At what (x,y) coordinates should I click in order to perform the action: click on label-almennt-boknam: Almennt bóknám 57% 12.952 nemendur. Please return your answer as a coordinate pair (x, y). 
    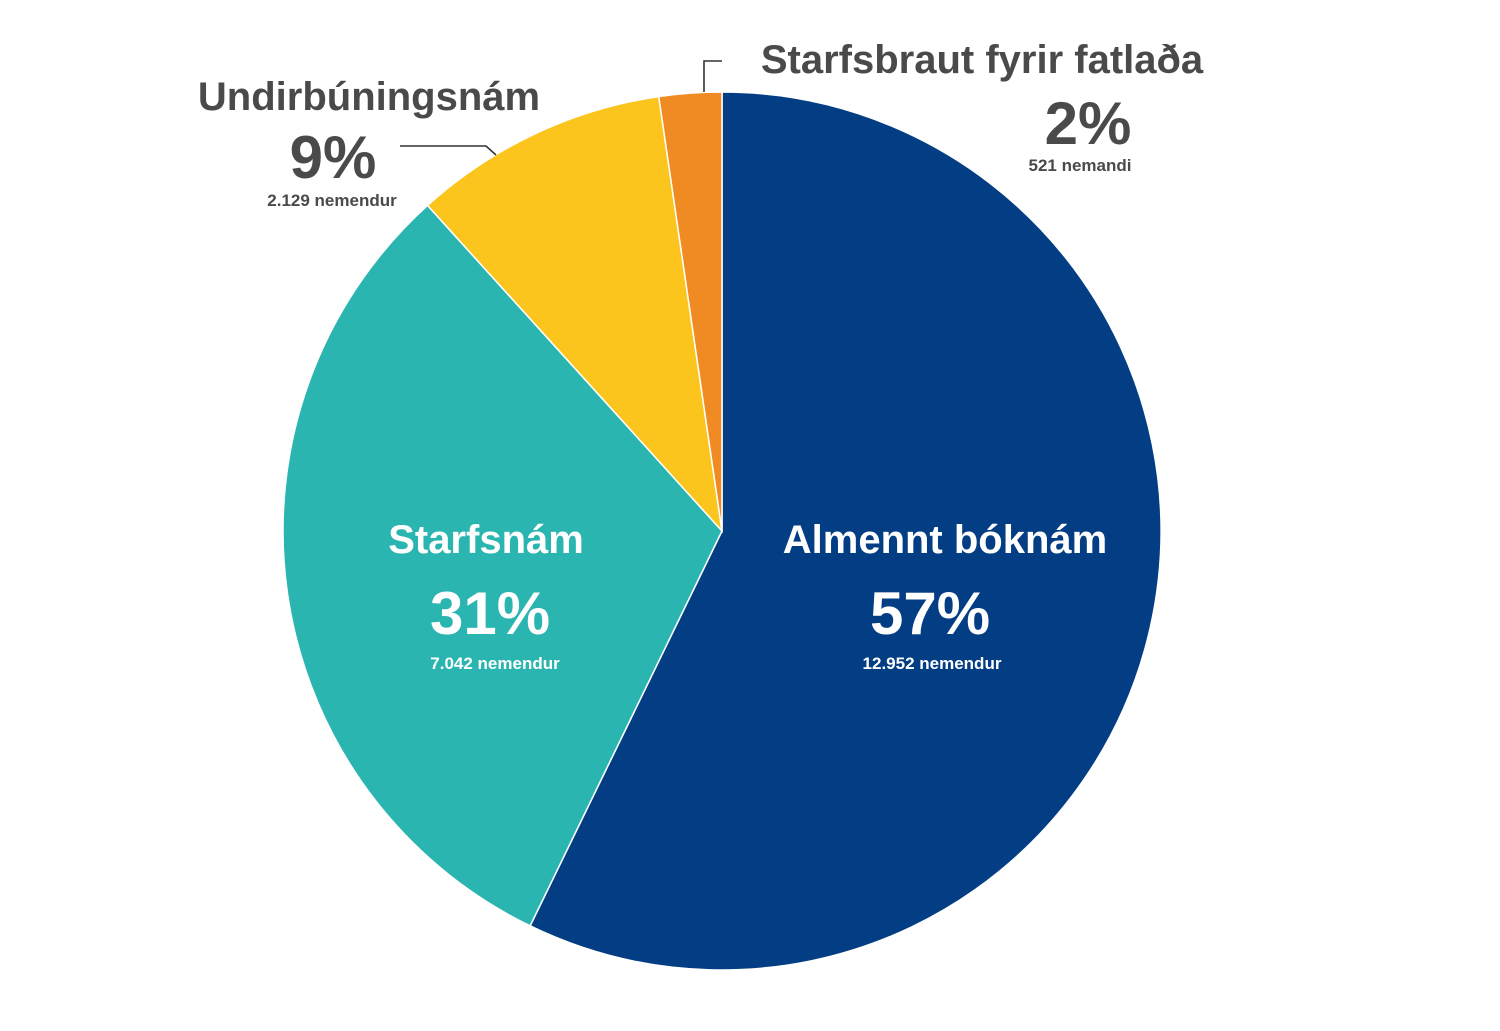
    Looking at the image, I should click on (945, 595).